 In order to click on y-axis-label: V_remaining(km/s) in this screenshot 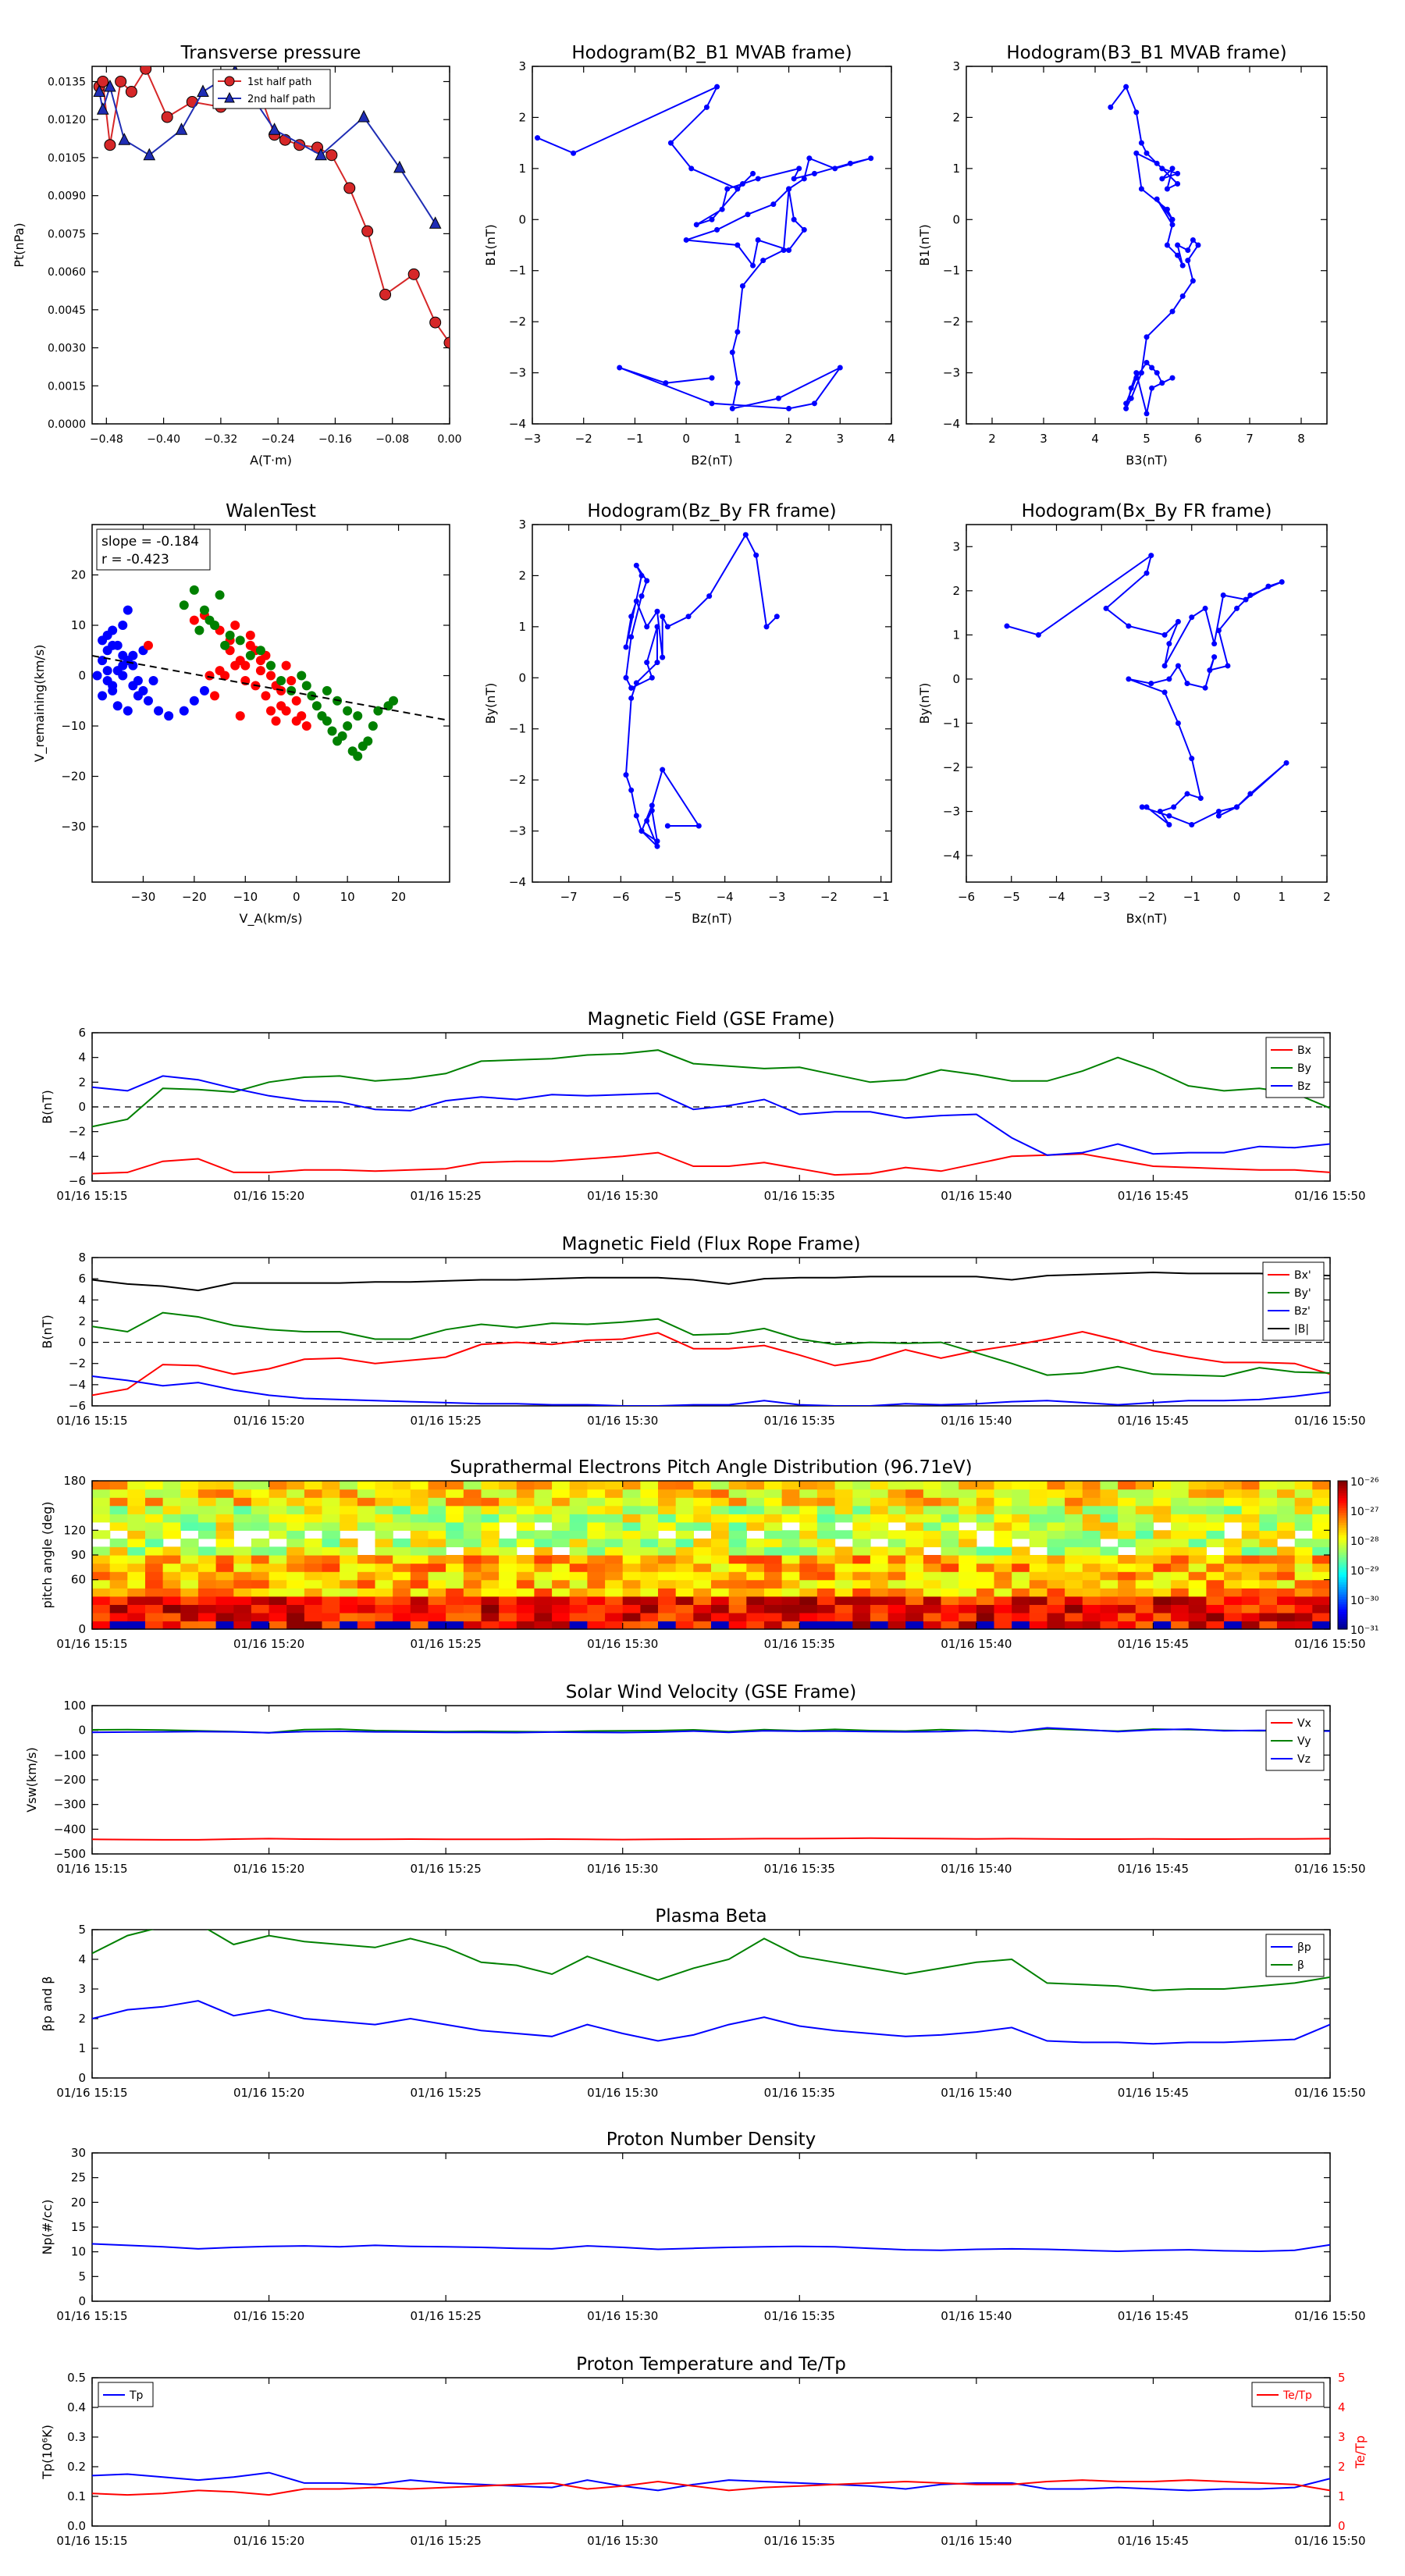, I will do `click(40, 704)`.